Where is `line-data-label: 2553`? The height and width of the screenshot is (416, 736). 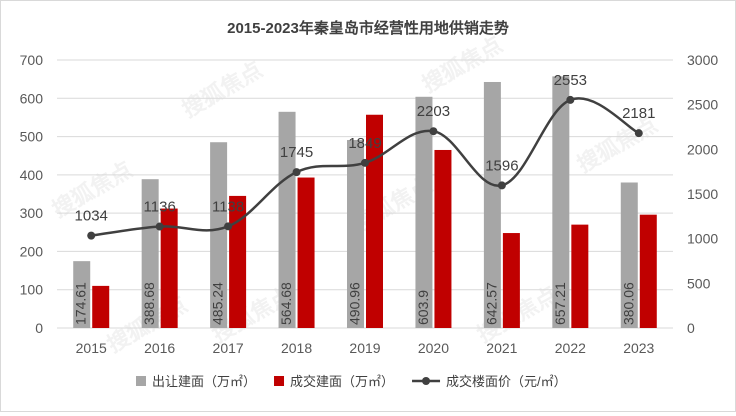
line-data-label: 2553 is located at coordinates (570, 80).